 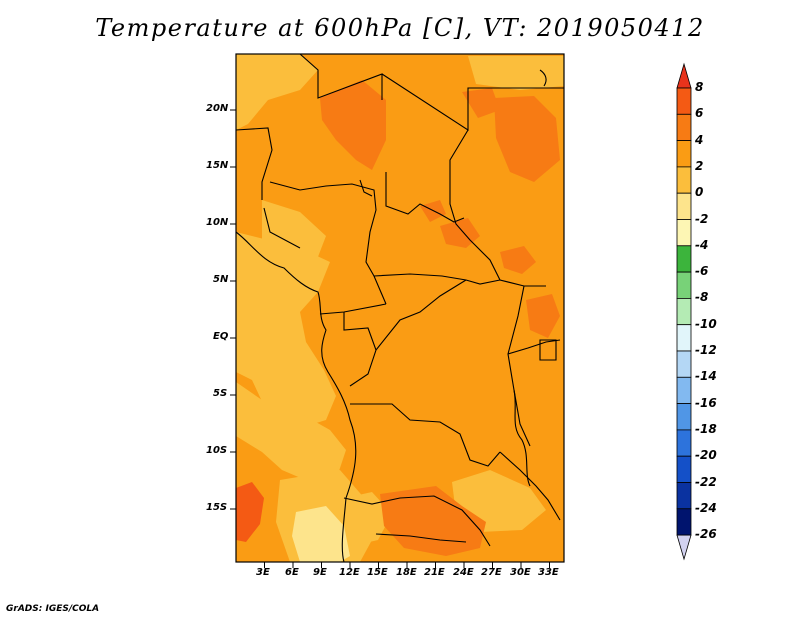 What do you see at coordinates (699, 165) in the screenshot?
I see `colorbar-label: 2` at bounding box center [699, 165].